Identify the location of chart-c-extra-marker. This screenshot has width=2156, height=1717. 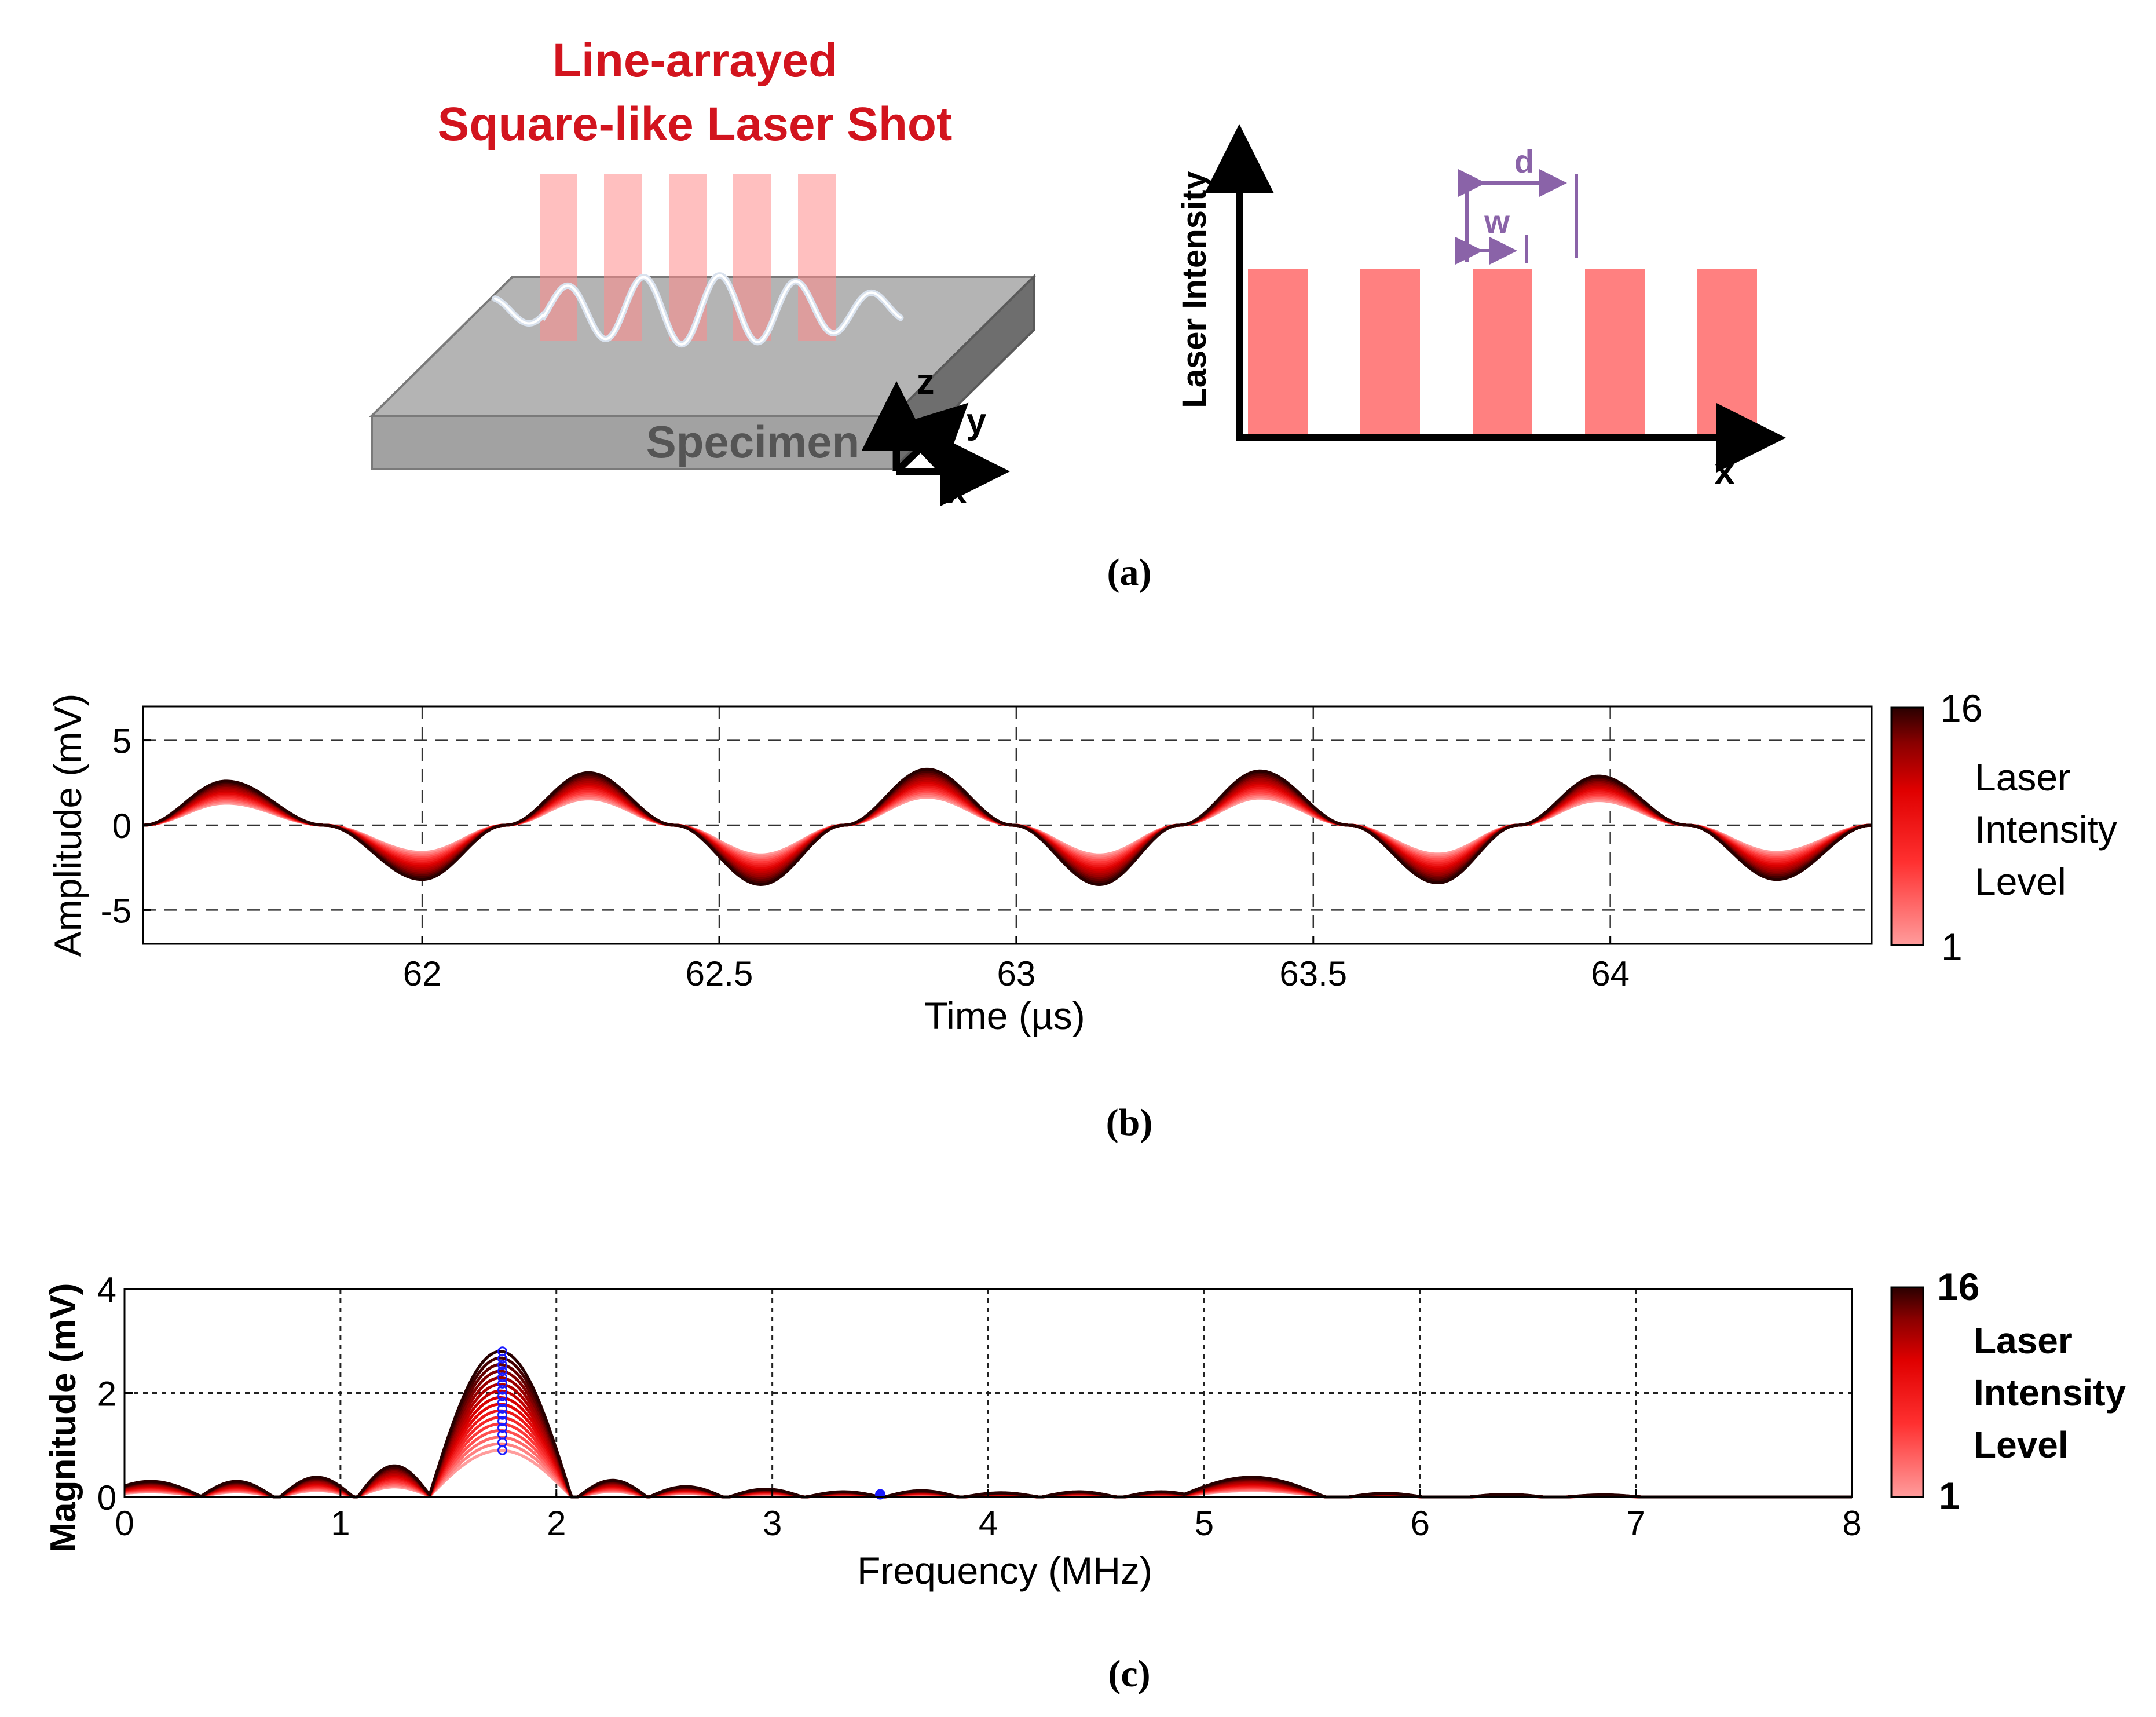
(880, 1495).